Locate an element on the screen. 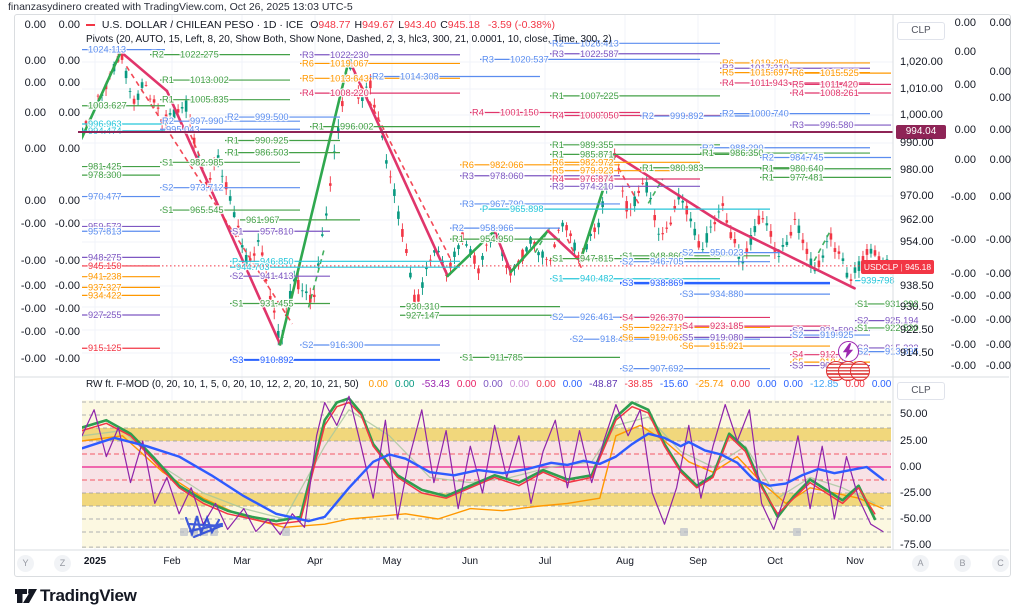 This screenshot has width=1024, height=616. time-axis-label: Nov is located at coordinates (855, 561).